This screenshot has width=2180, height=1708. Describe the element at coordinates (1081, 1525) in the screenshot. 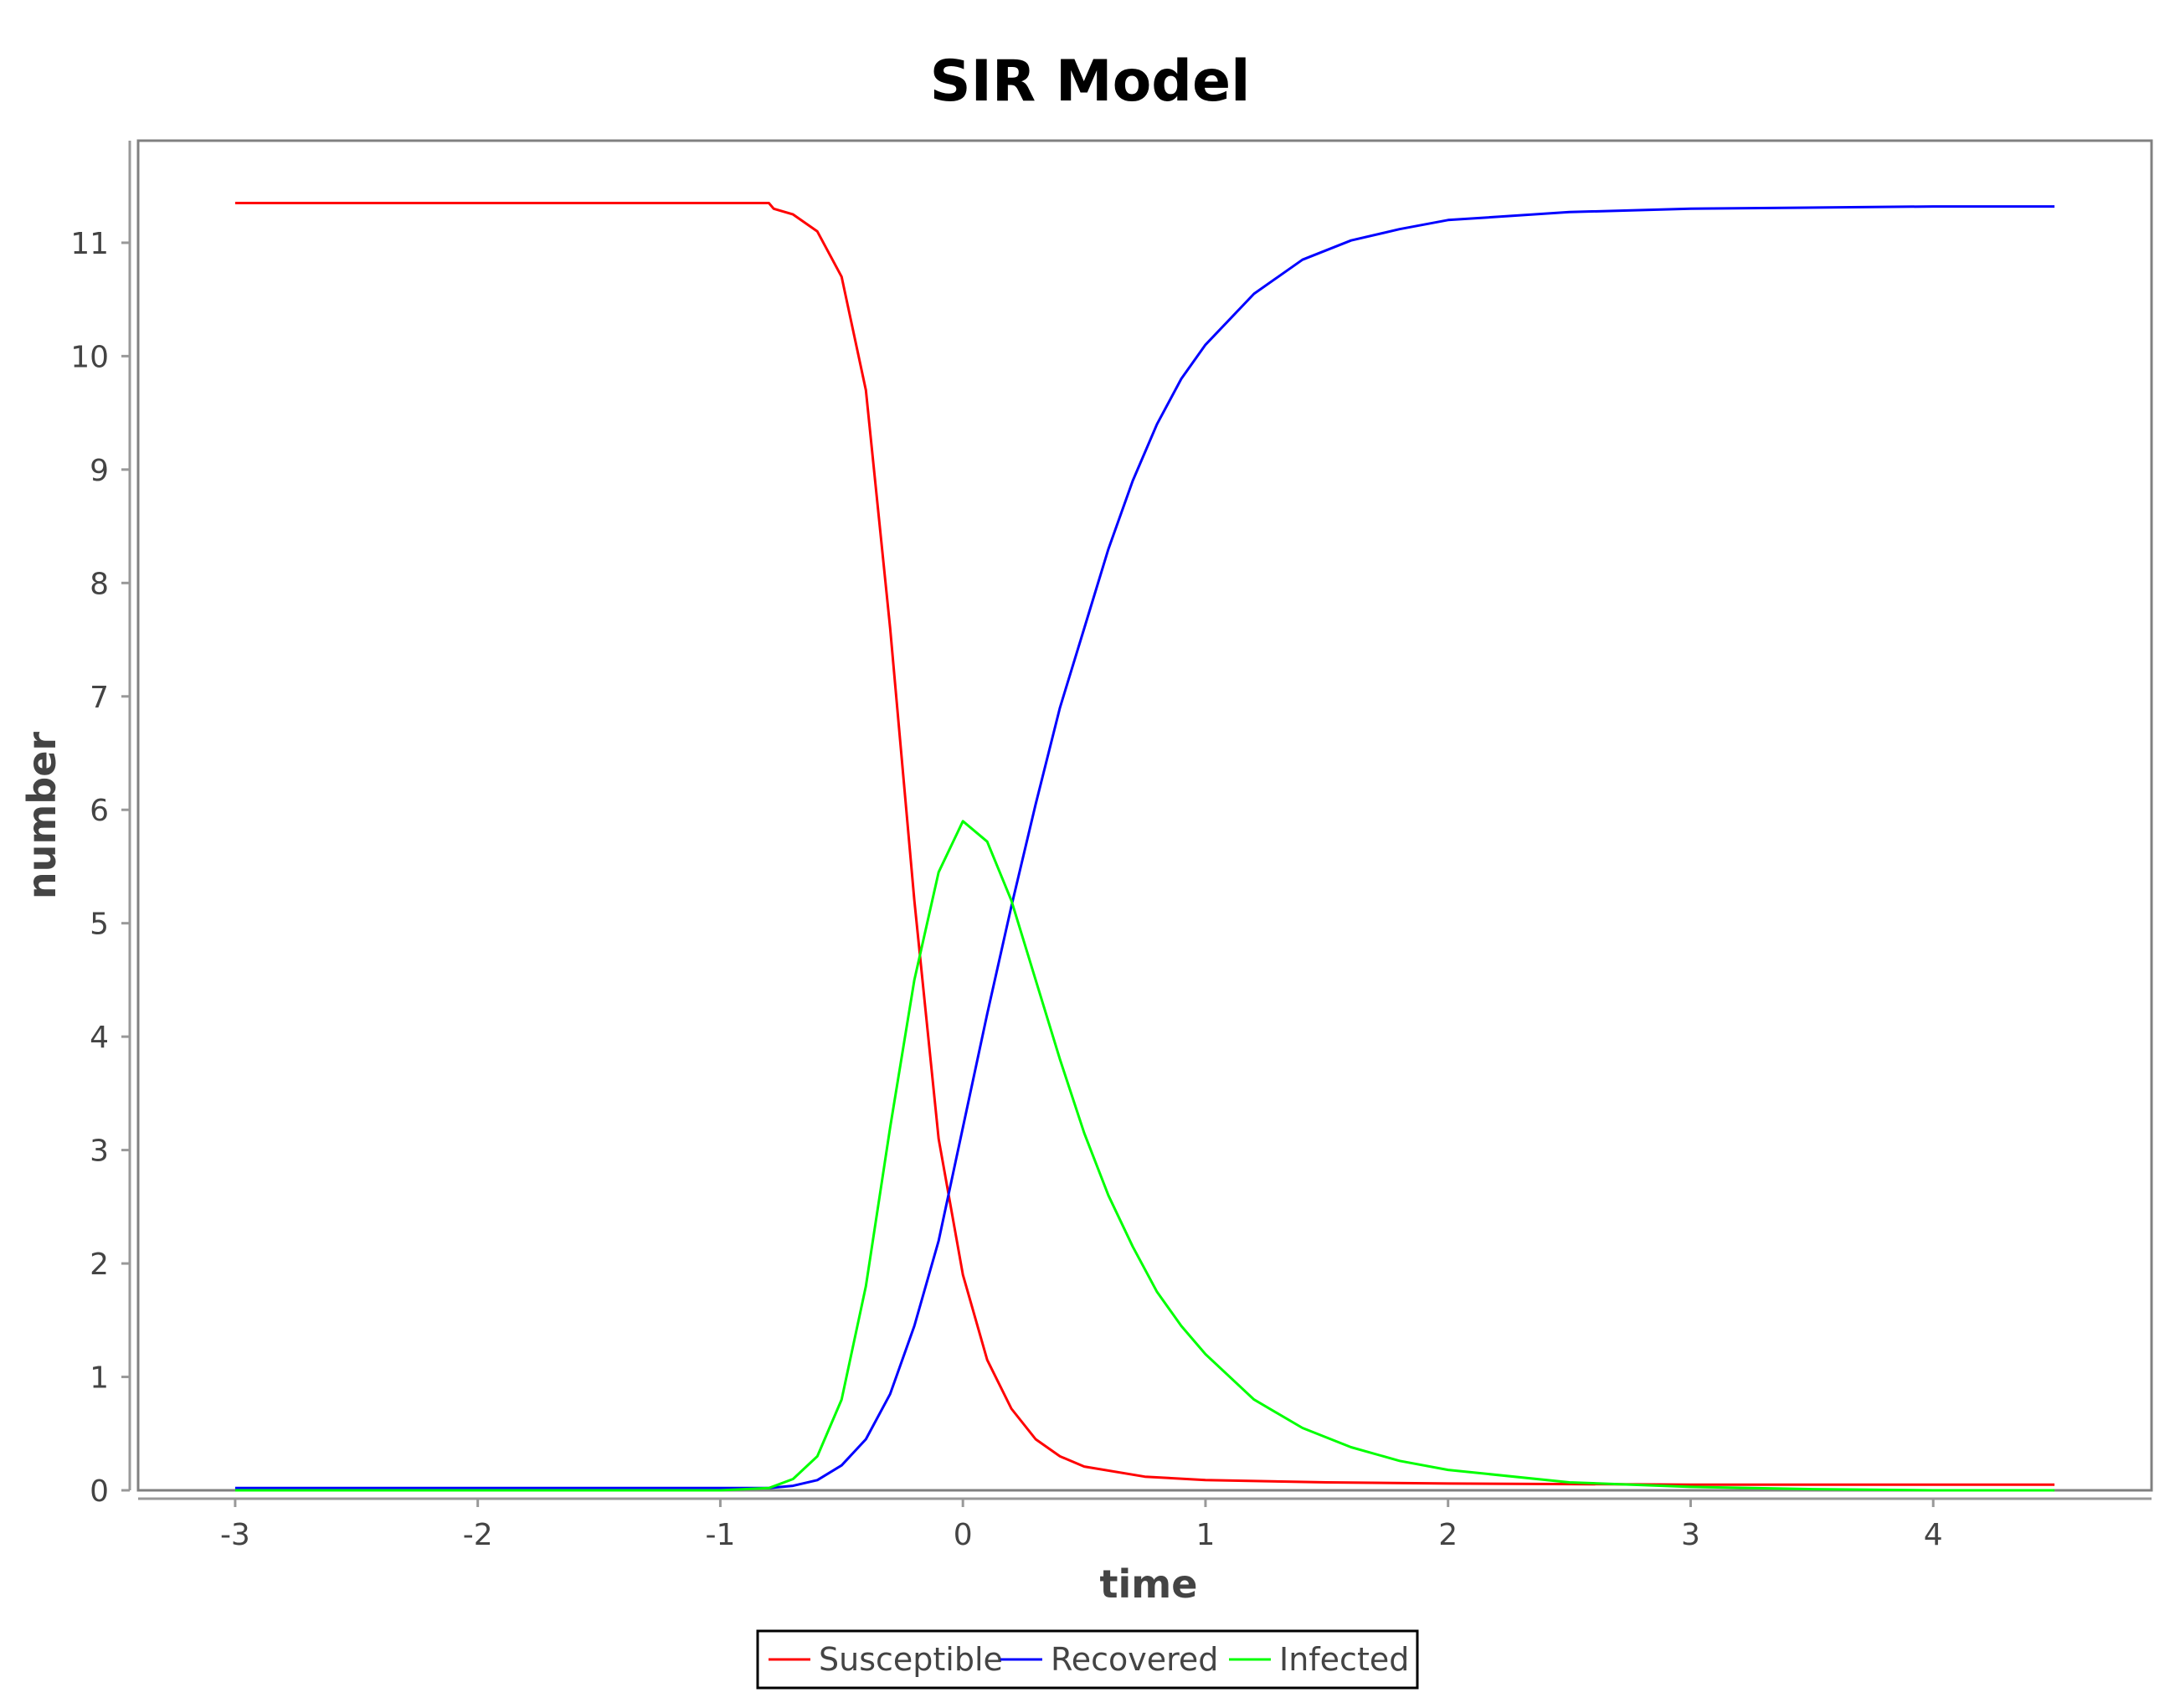

I see `x-axis-ticks: -3 -2 -1 0 1 2 3 4` at that location.